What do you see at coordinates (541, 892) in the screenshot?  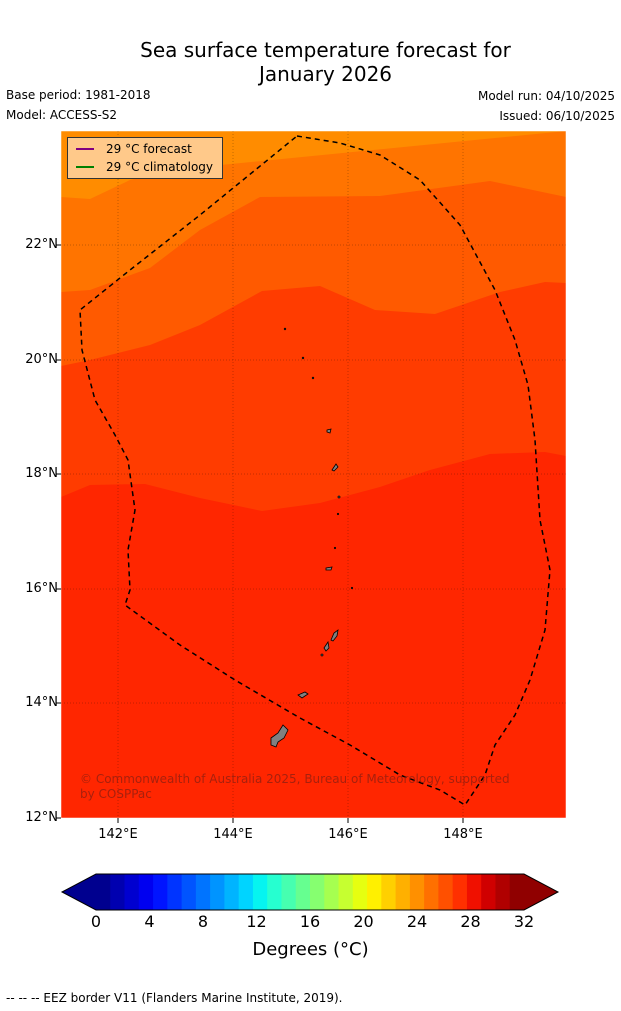 I see `colorbar-max-extension` at bounding box center [541, 892].